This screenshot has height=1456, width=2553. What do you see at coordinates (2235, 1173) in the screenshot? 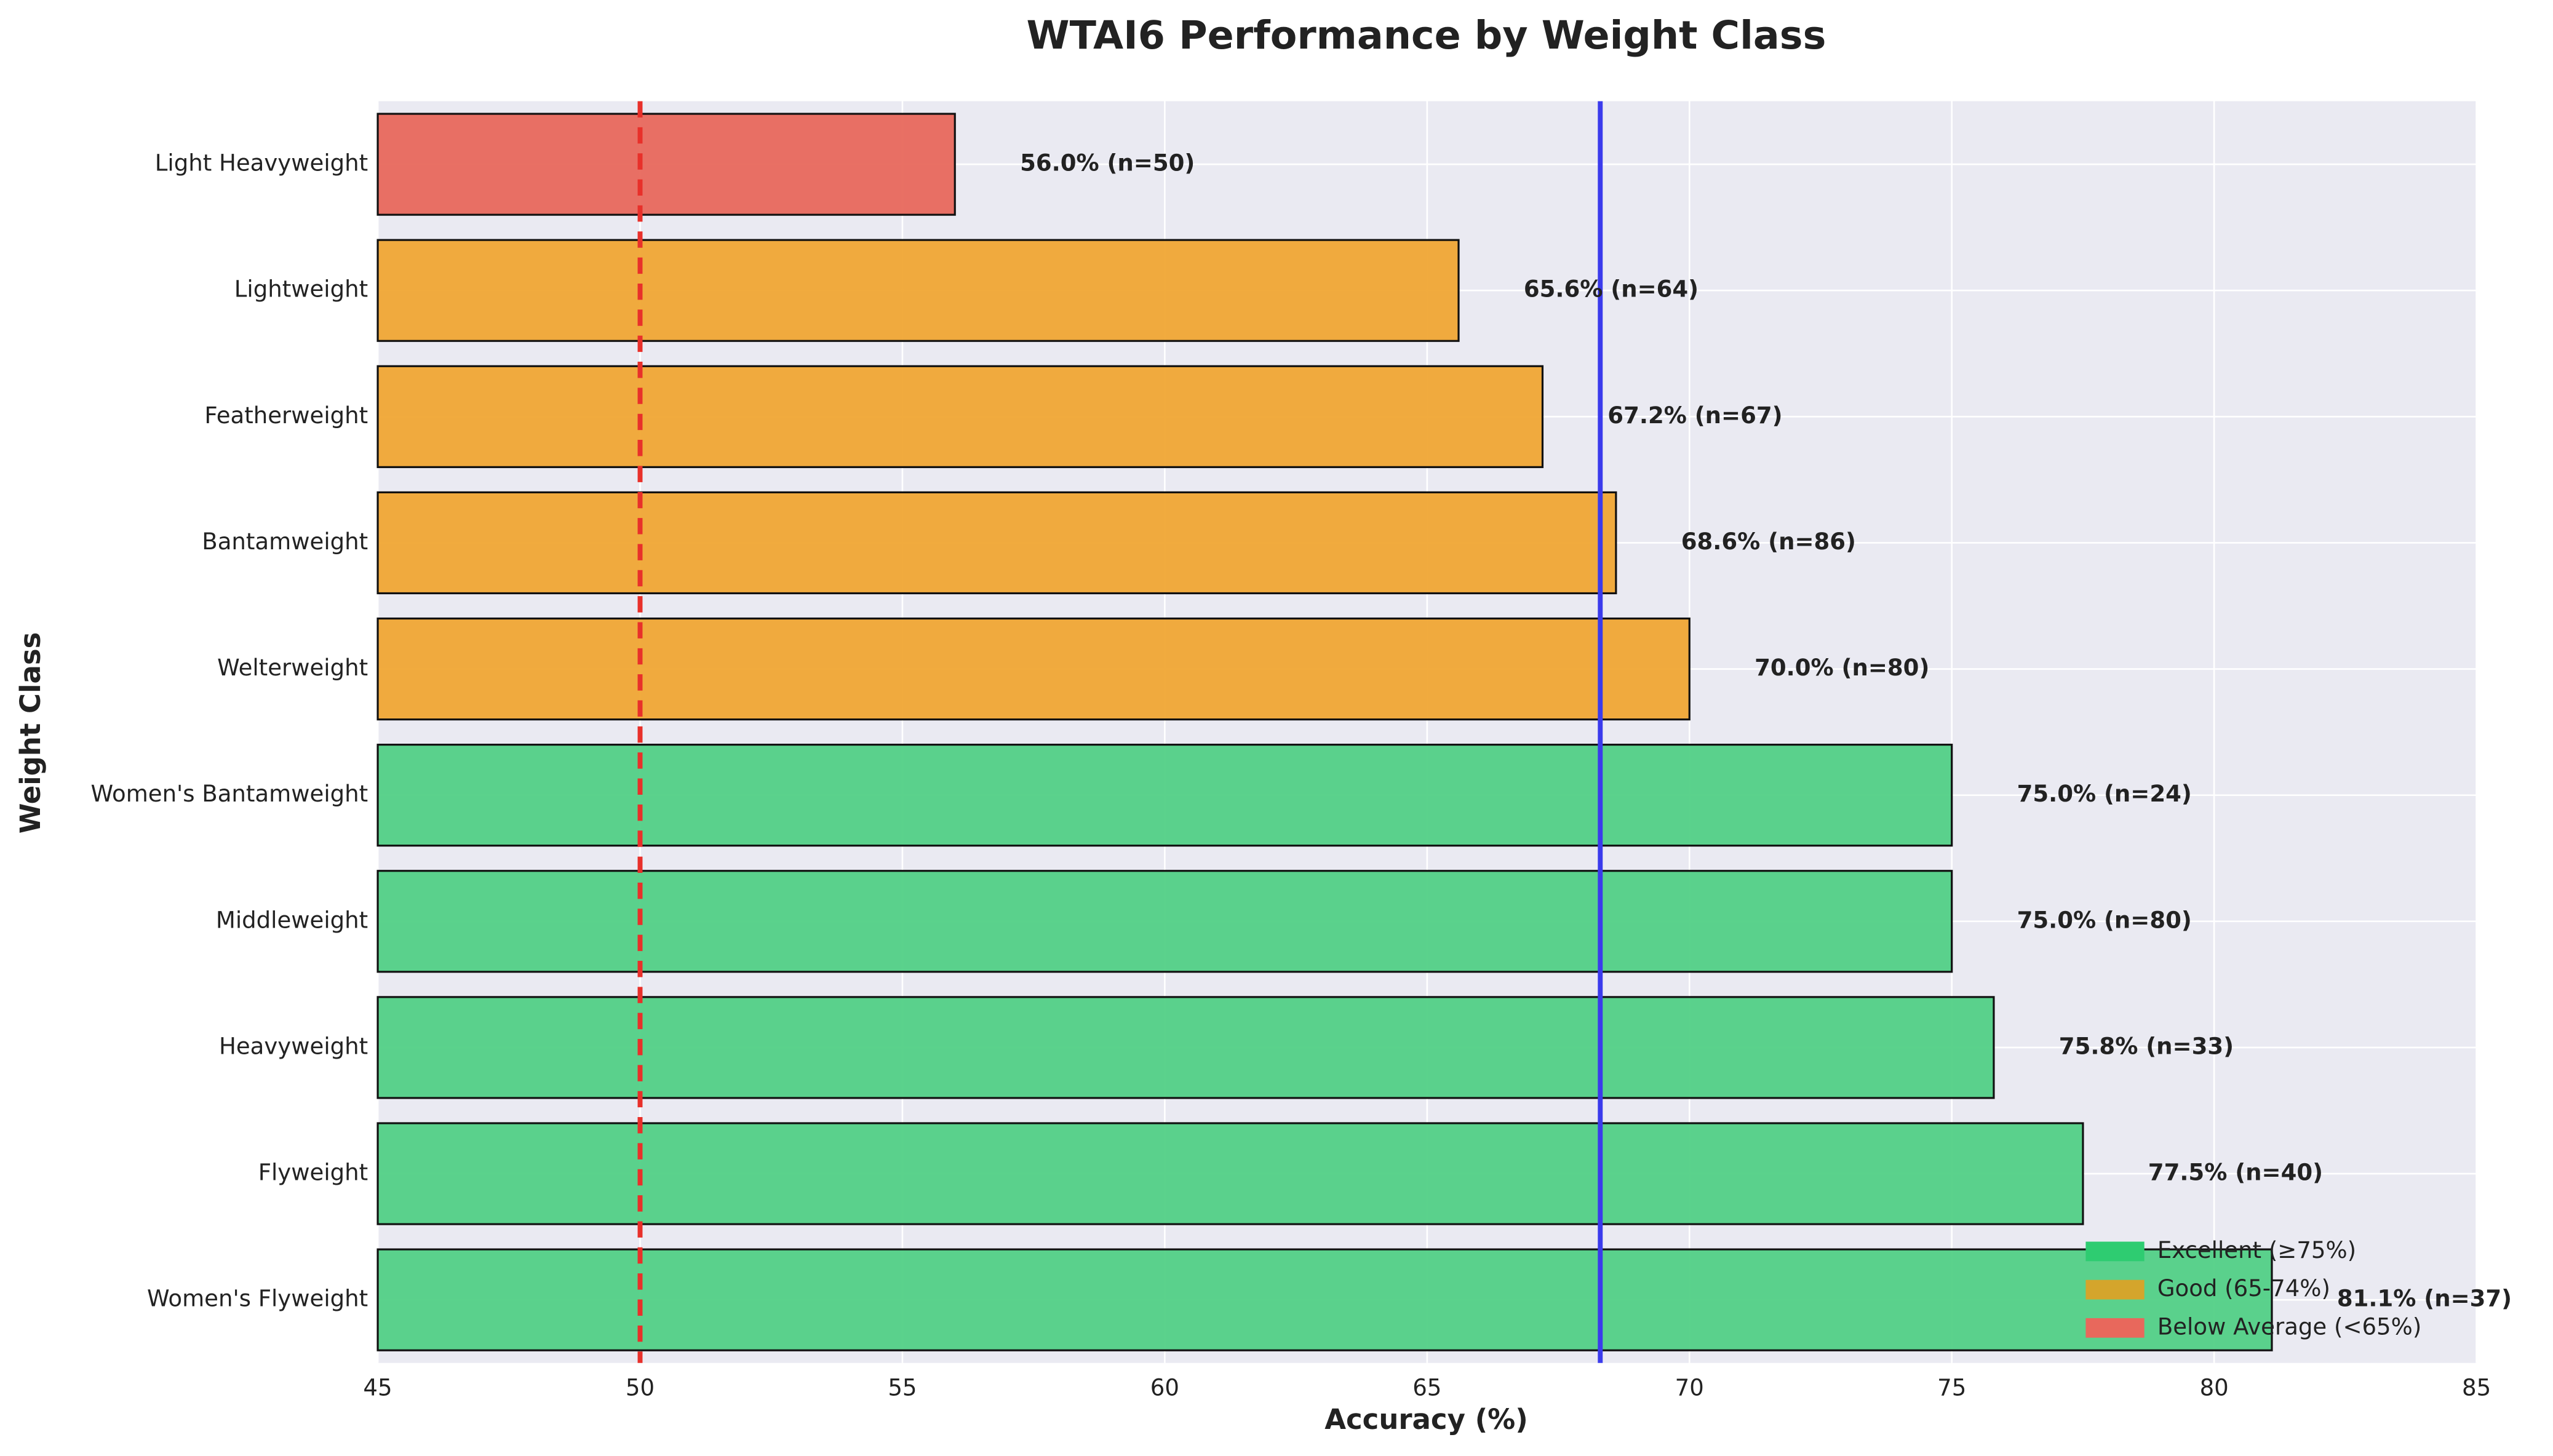
I see `value-label: 77.5% (n=40)` at bounding box center [2235, 1173].